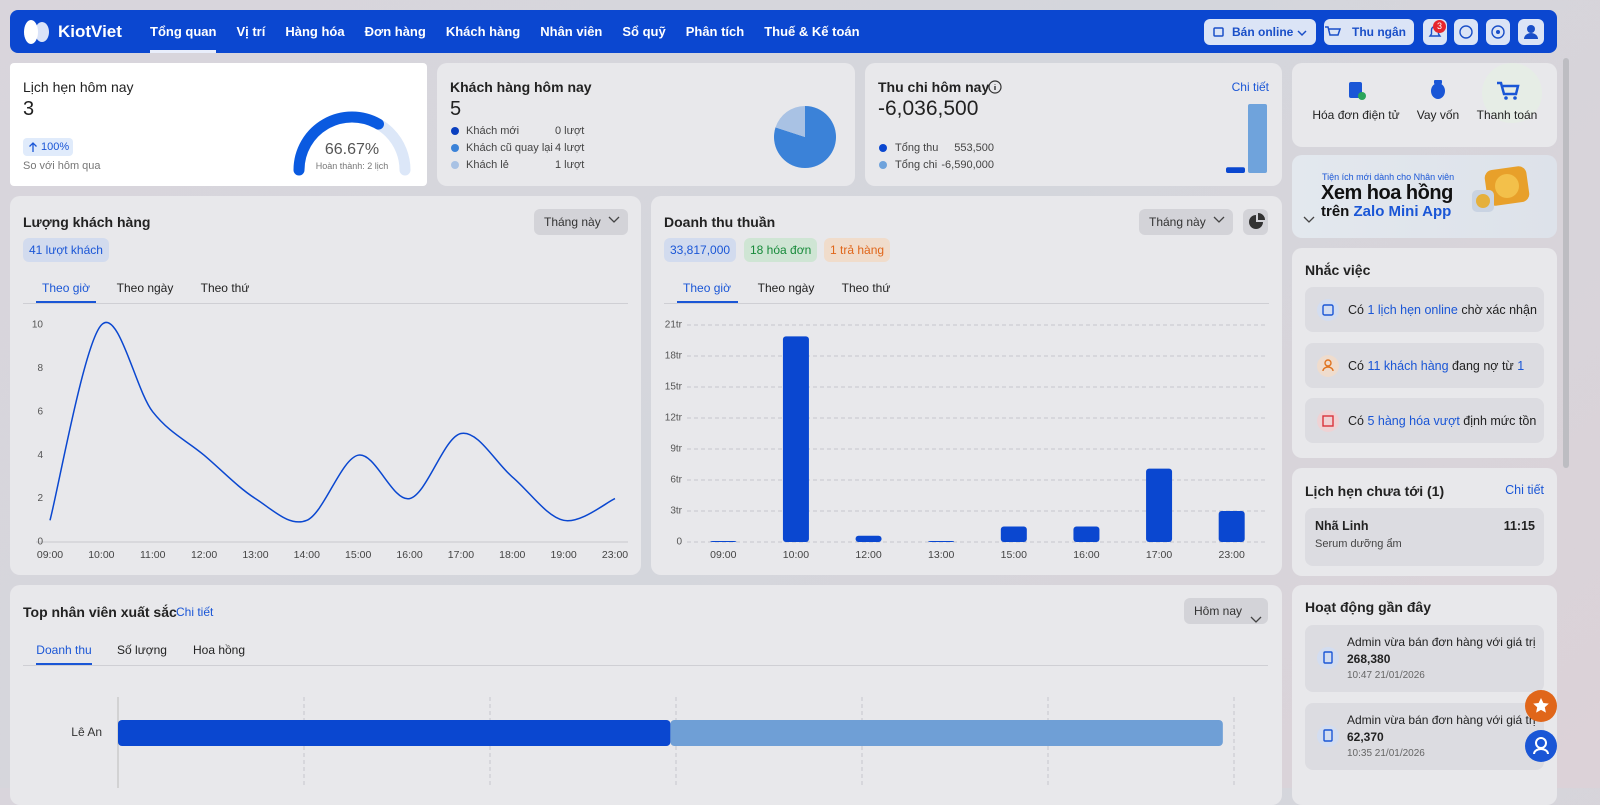 The height and width of the screenshot is (805, 1600). What do you see at coordinates (700, 250) in the screenshot?
I see `summary-badge: 33,817,000` at bounding box center [700, 250].